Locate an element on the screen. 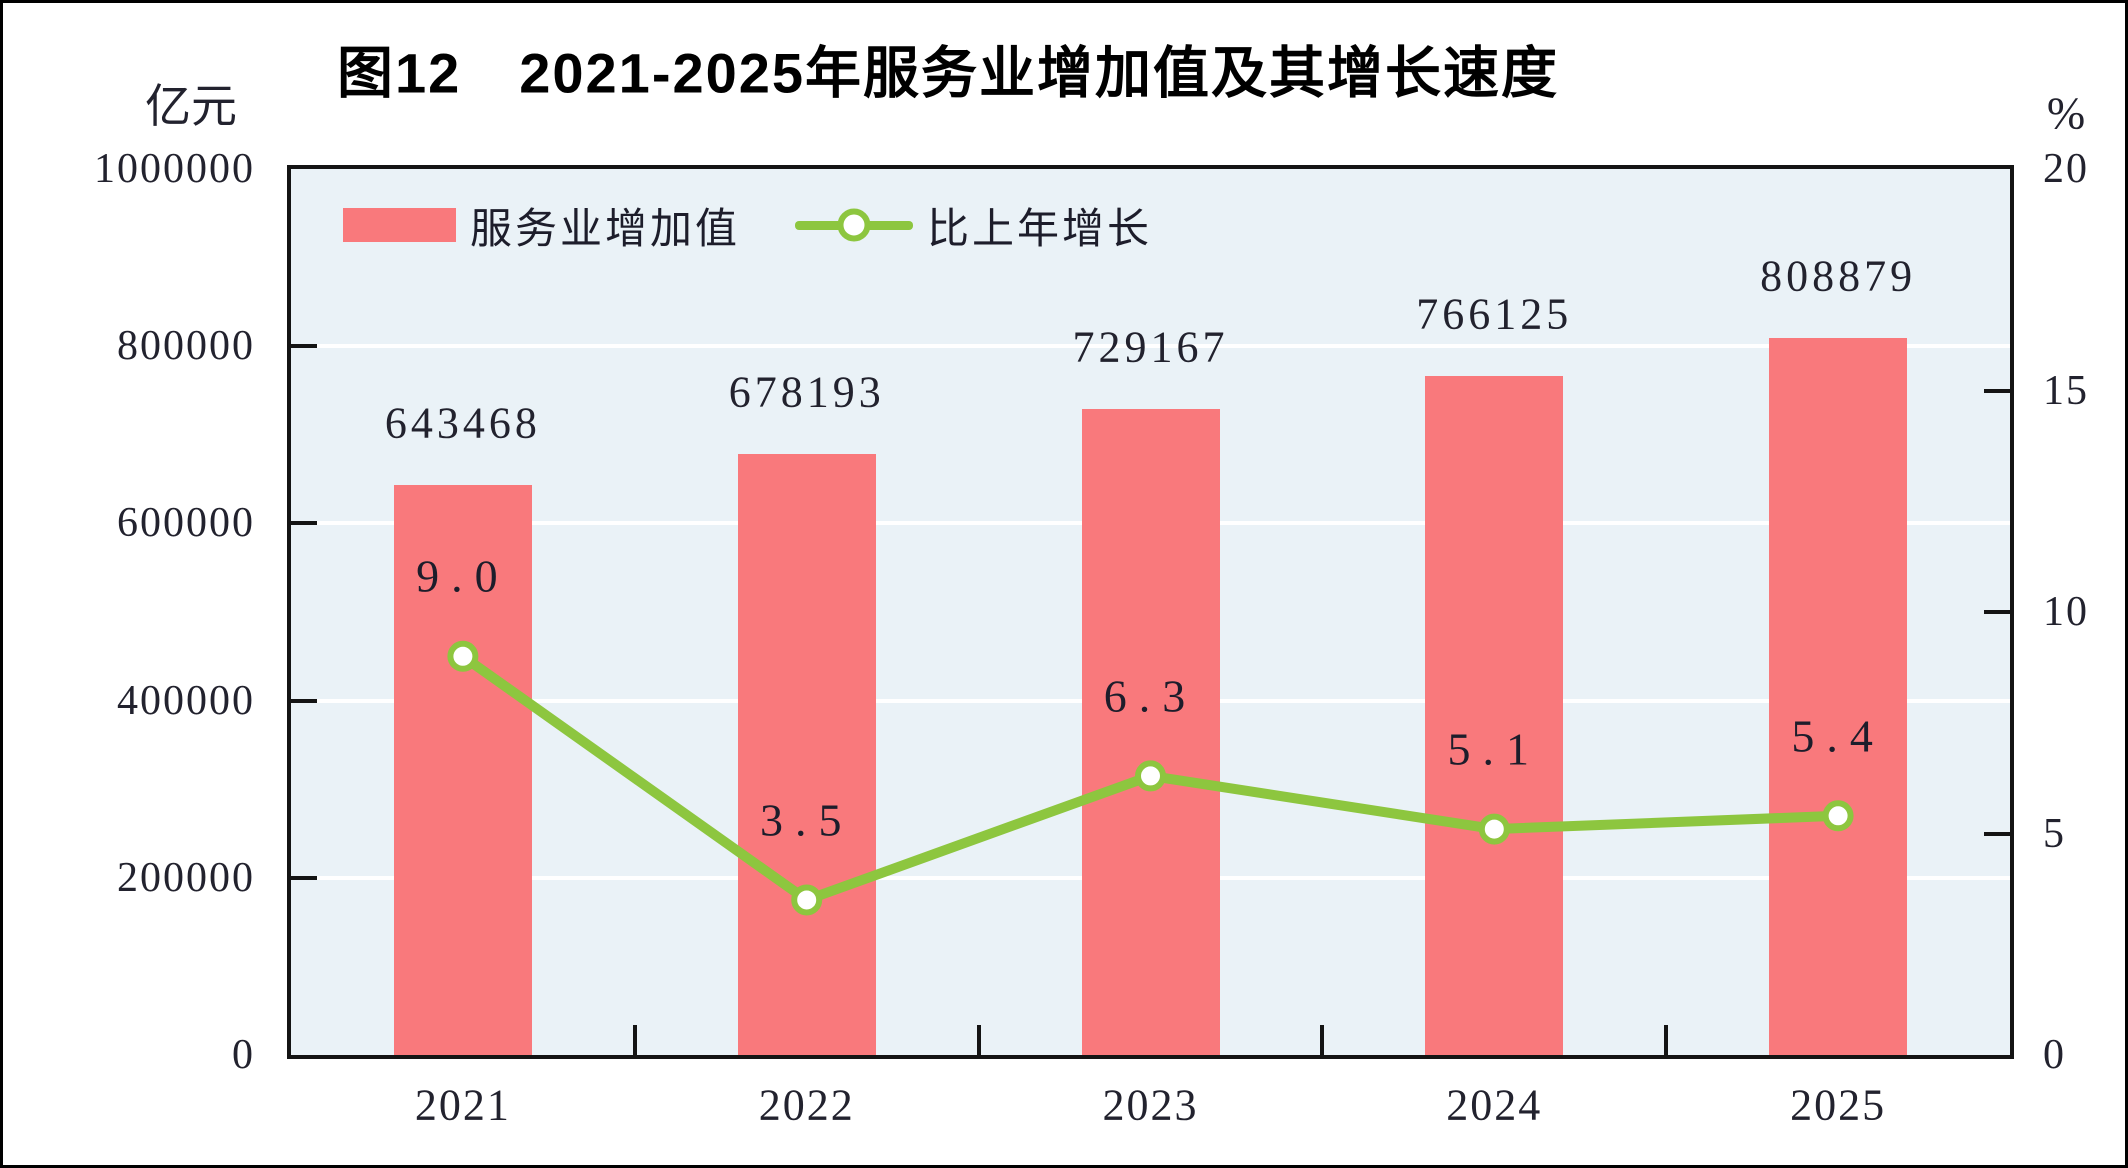 The image size is (2128, 1168). growth-value-label-2024: 5.1 is located at coordinates (1494, 749).